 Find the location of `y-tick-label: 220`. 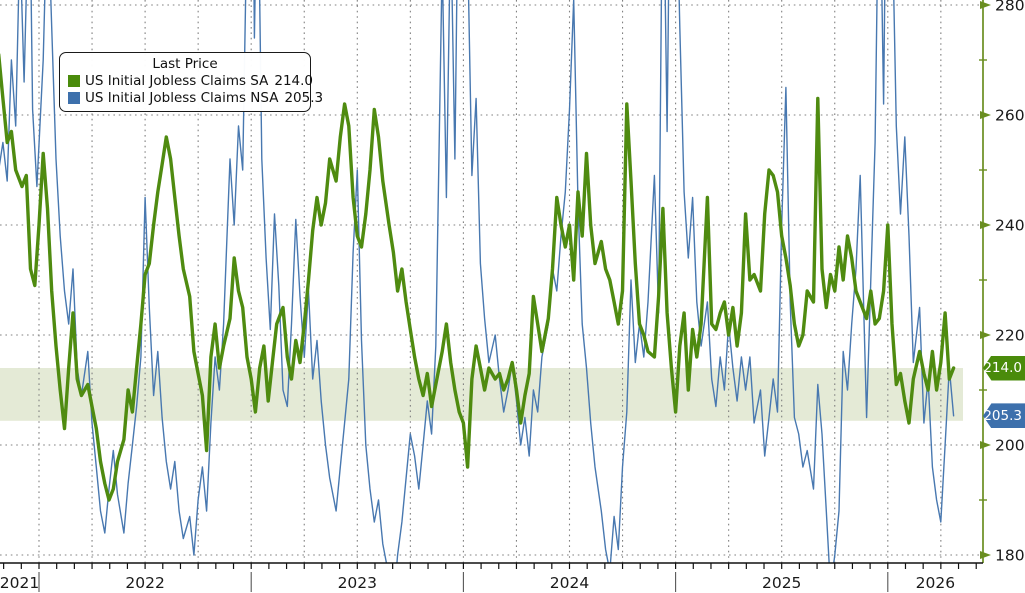

y-tick-label: 220 is located at coordinates (1010, 336).